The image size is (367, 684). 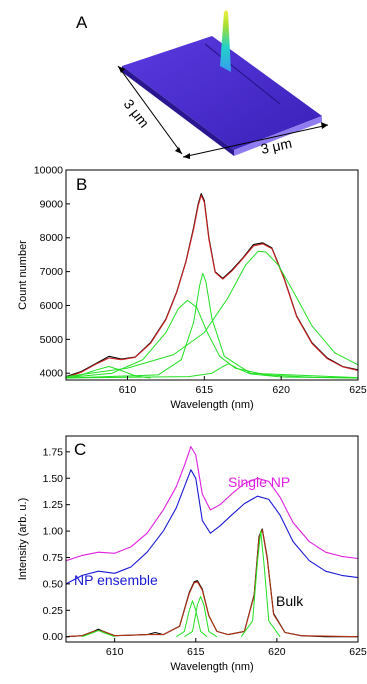 I want to click on y-tick-label: 7000, so click(x=52, y=272).